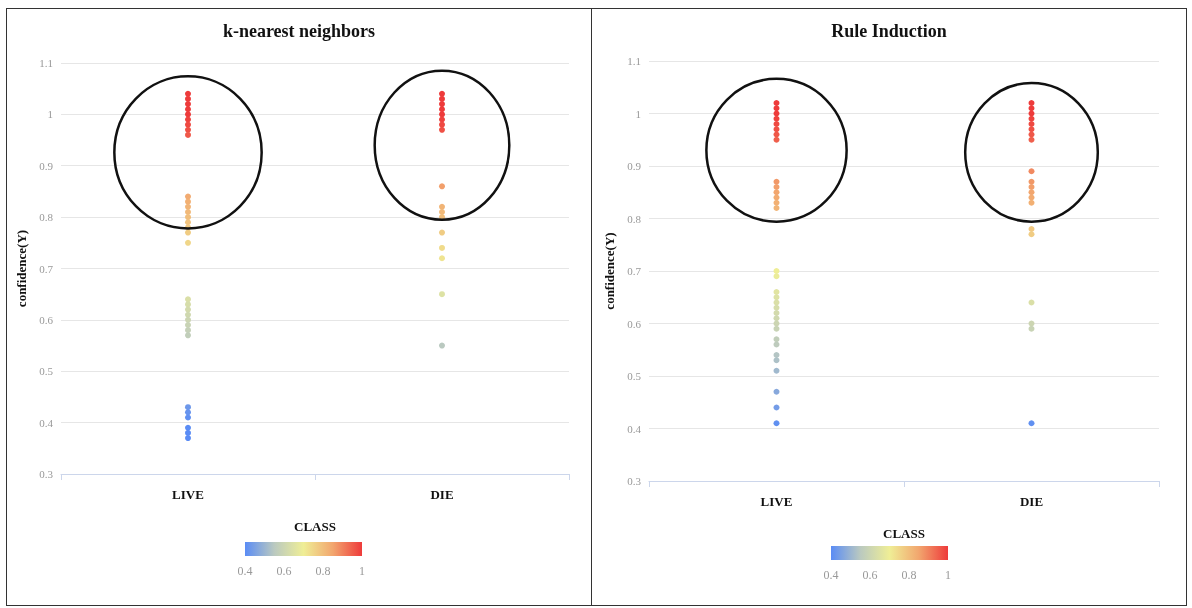 This screenshot has width=1192, height=608. Describe the element at coordinates (889, 31) in the screenshot. I see `chart-title: Rule Induction` at that location.